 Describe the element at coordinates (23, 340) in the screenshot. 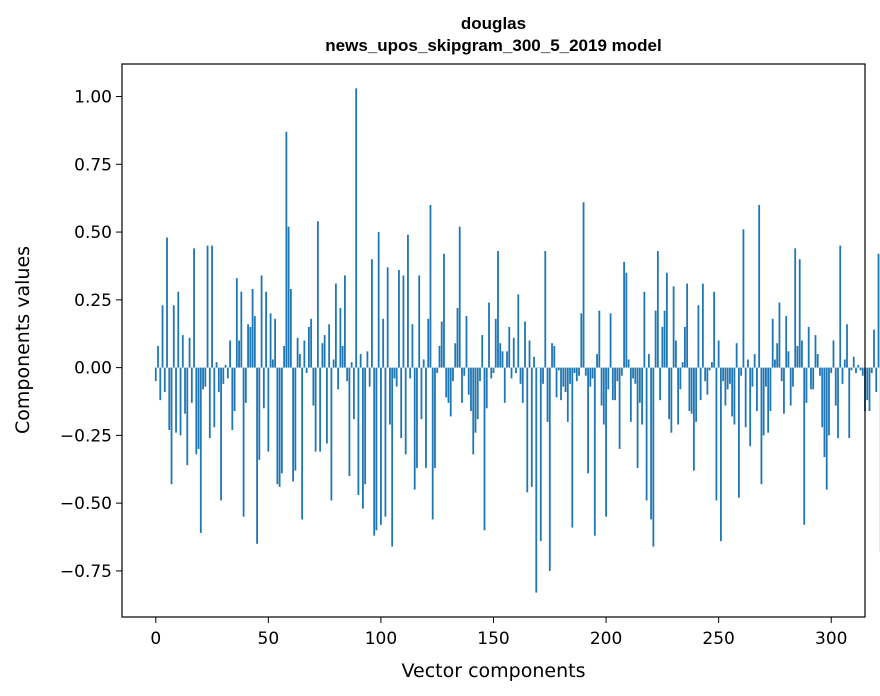

I see `y-axis-label: Components values` at that location.